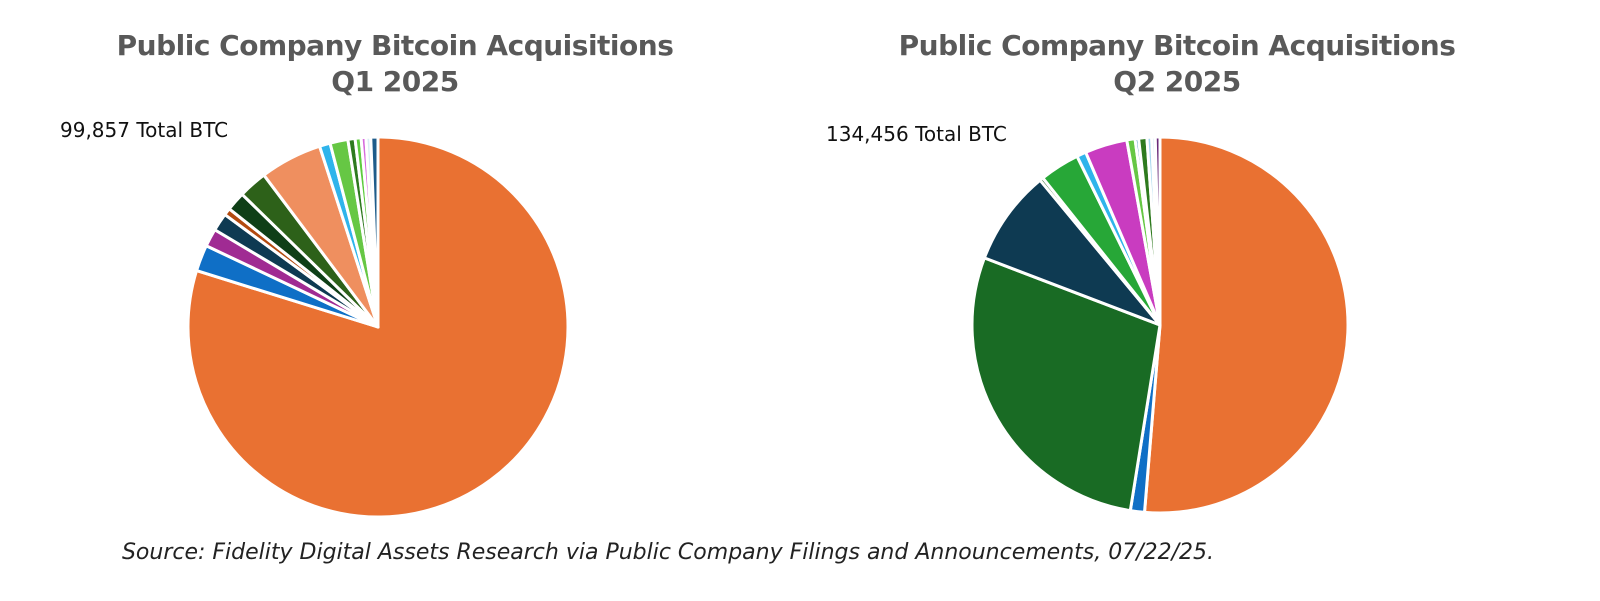  Describe the element at coordinates (1177, 81) in the screenshot. I see `q2-subtitle: Q2 2025` at that location.